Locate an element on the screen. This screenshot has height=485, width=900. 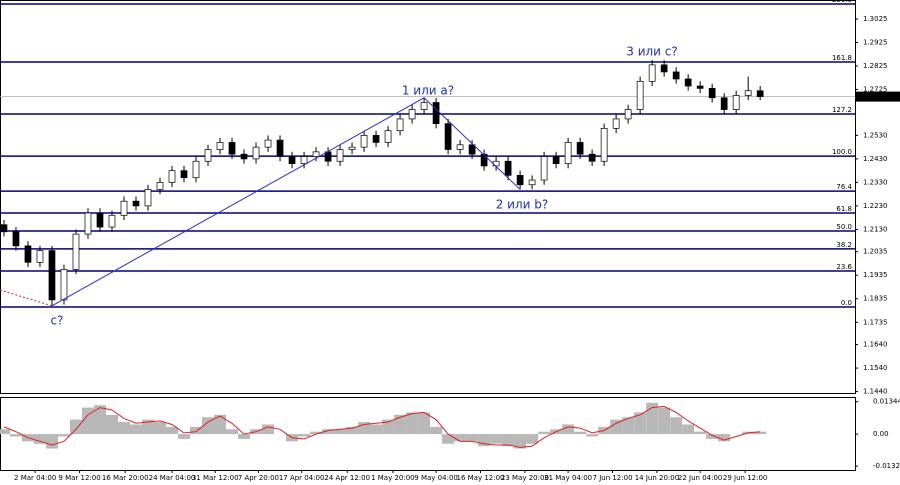
level-label: 200.0 is located at coordinates (842, 2).